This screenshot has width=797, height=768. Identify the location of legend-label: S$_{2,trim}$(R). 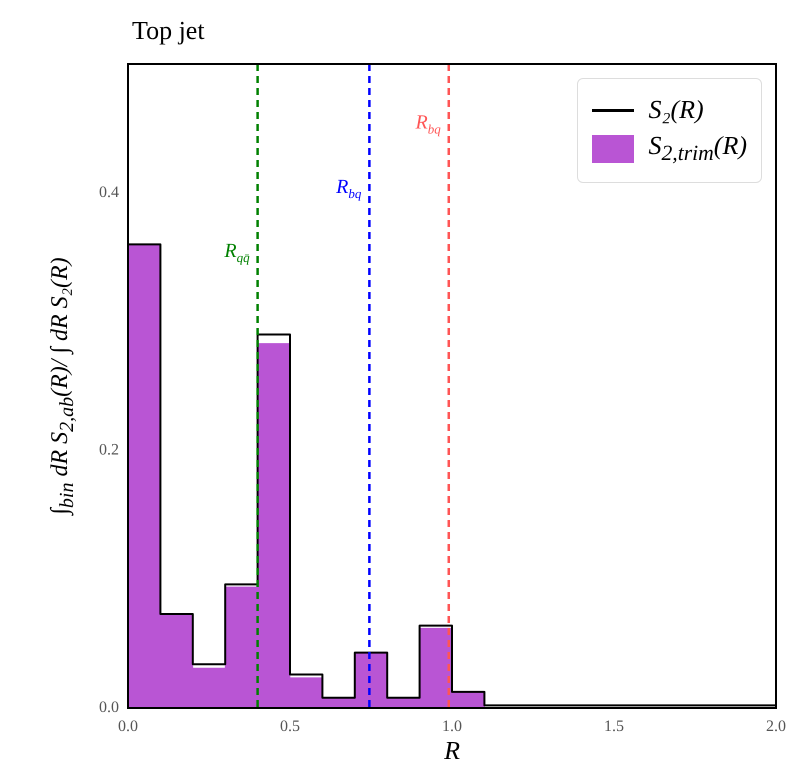
(697, 148).